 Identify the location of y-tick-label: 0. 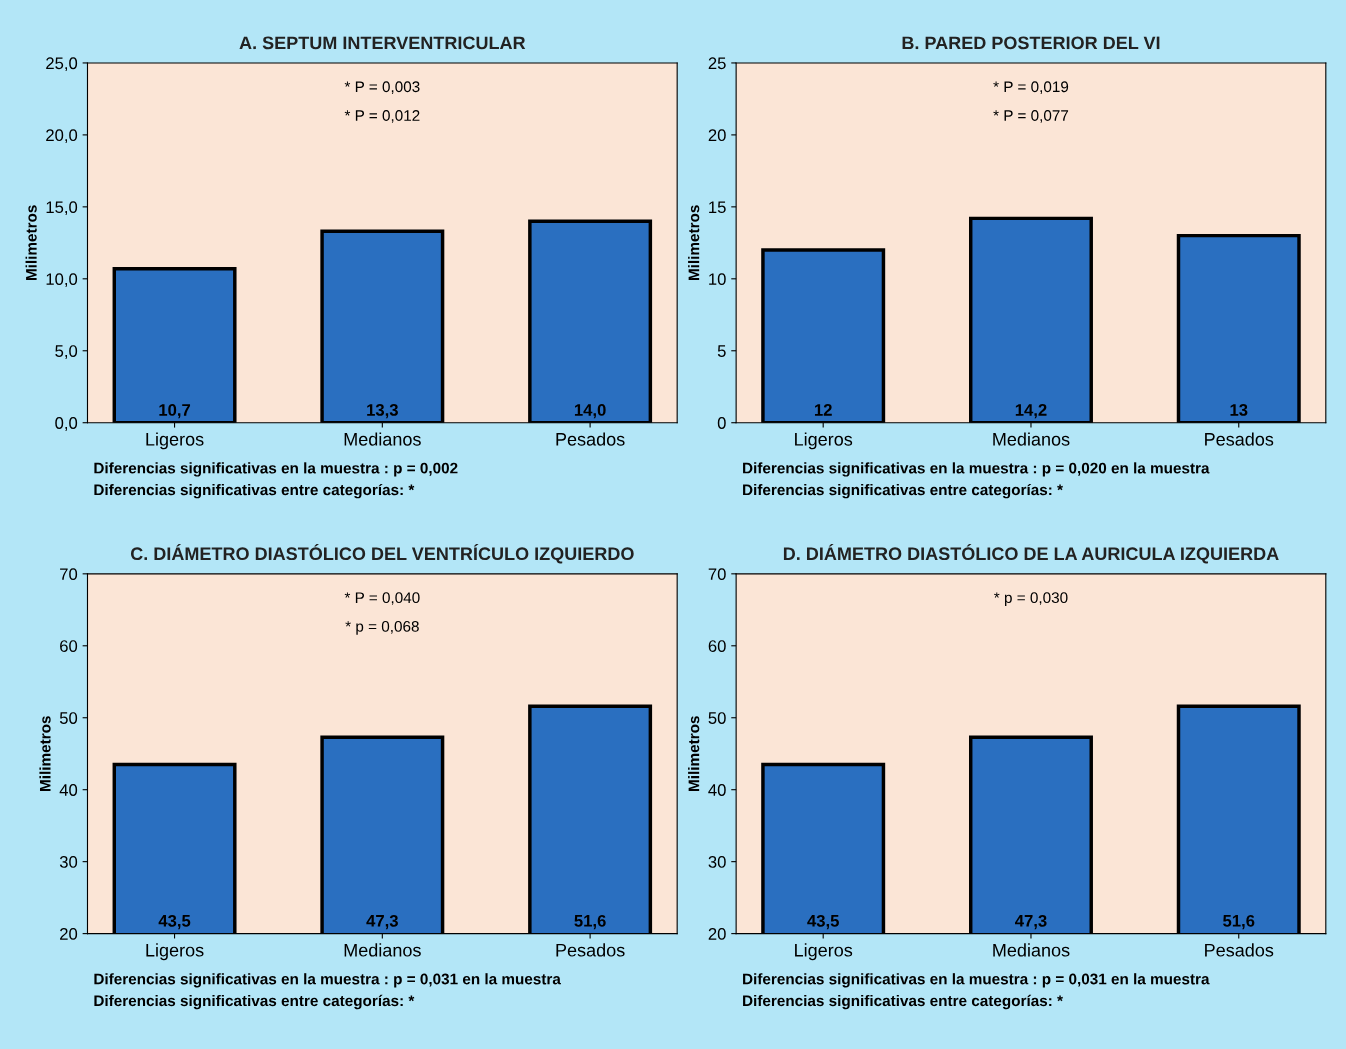
(721, 423).